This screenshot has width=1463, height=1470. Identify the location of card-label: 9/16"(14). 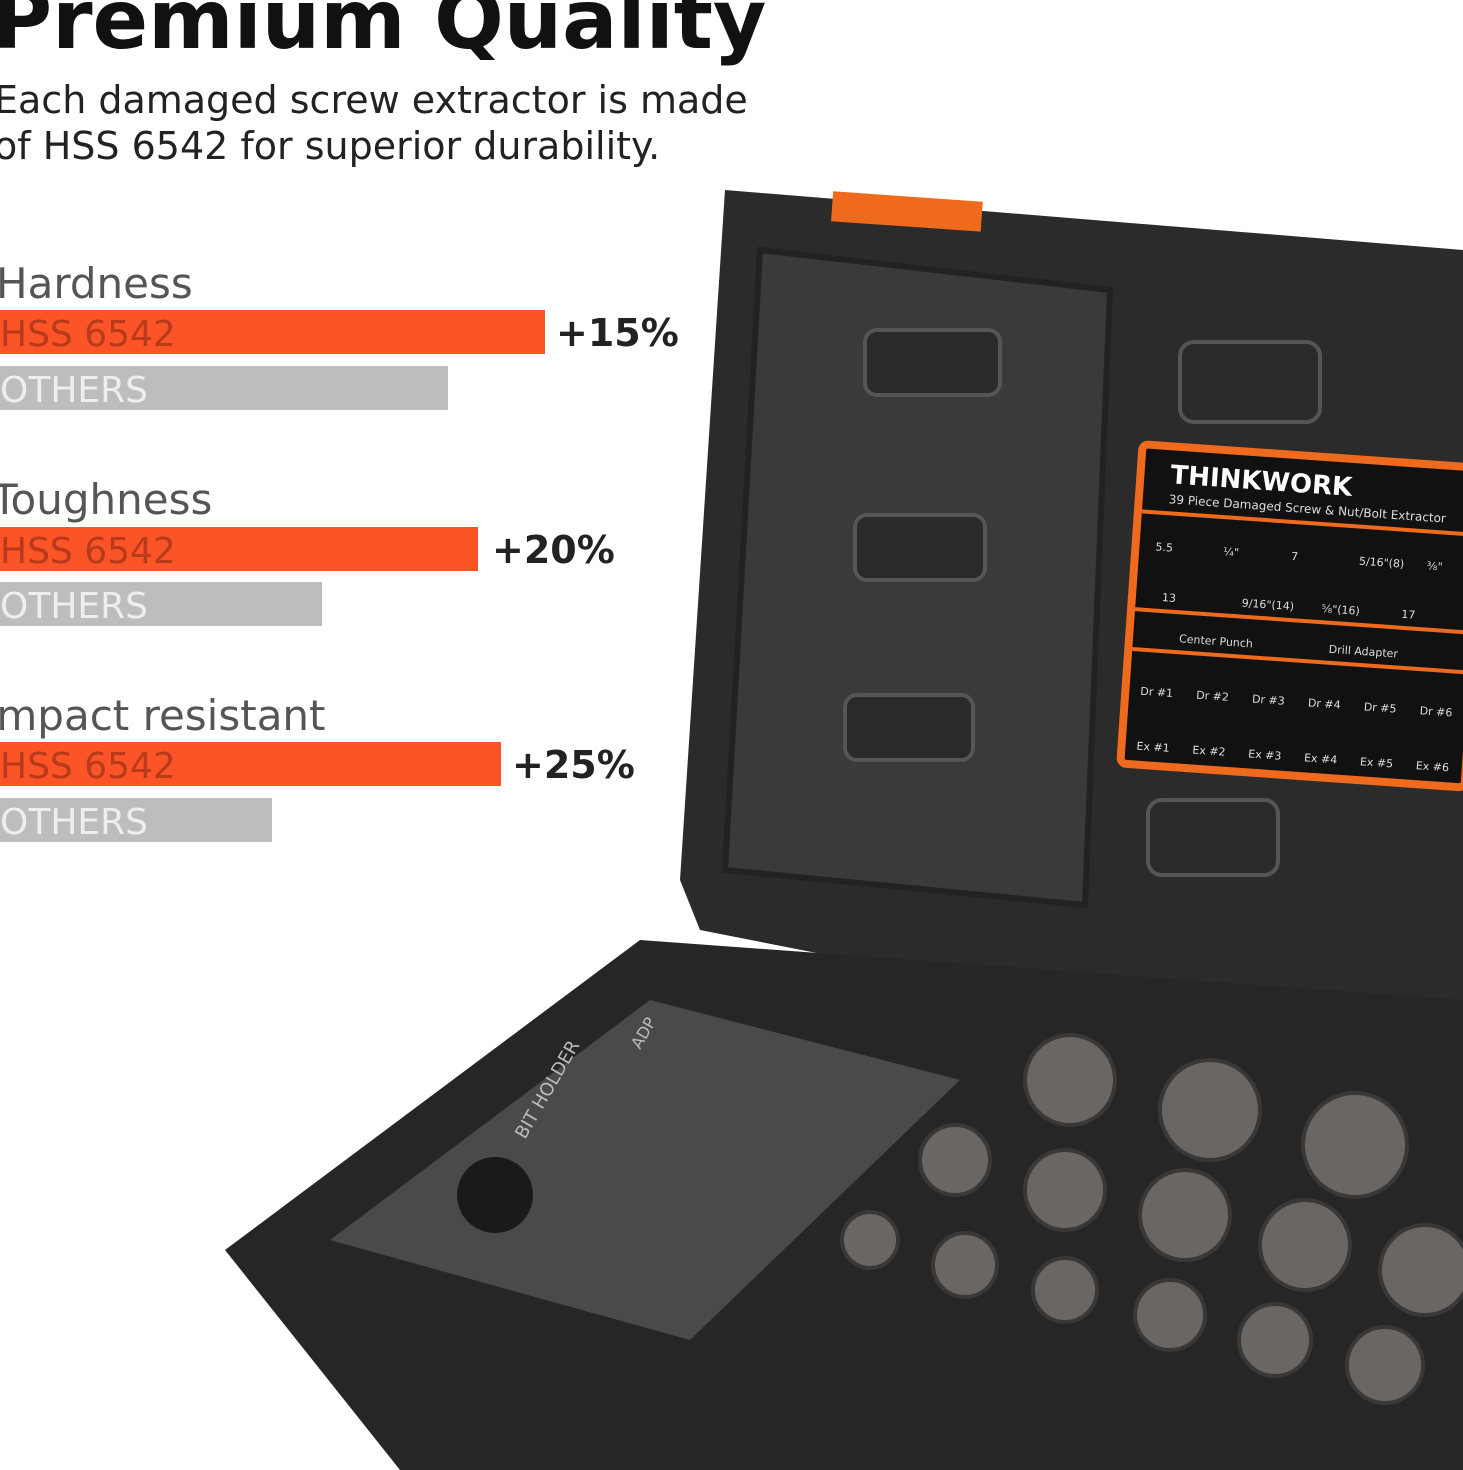
(1267, 605).